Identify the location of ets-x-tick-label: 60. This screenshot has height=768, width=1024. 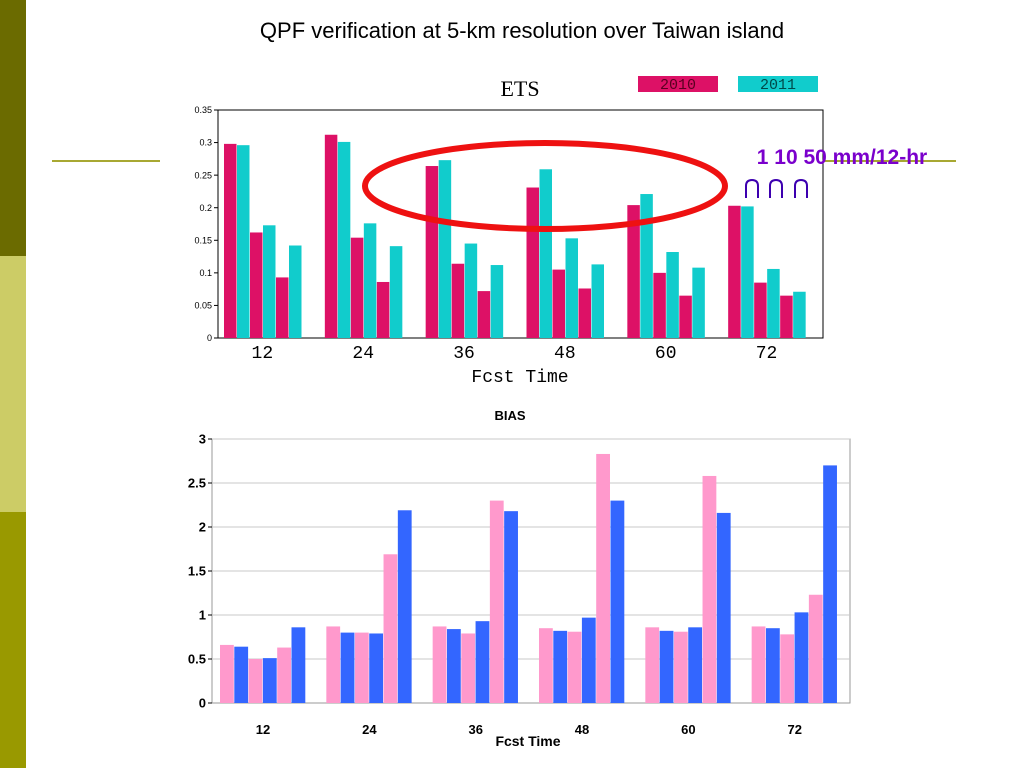
(666, 354).